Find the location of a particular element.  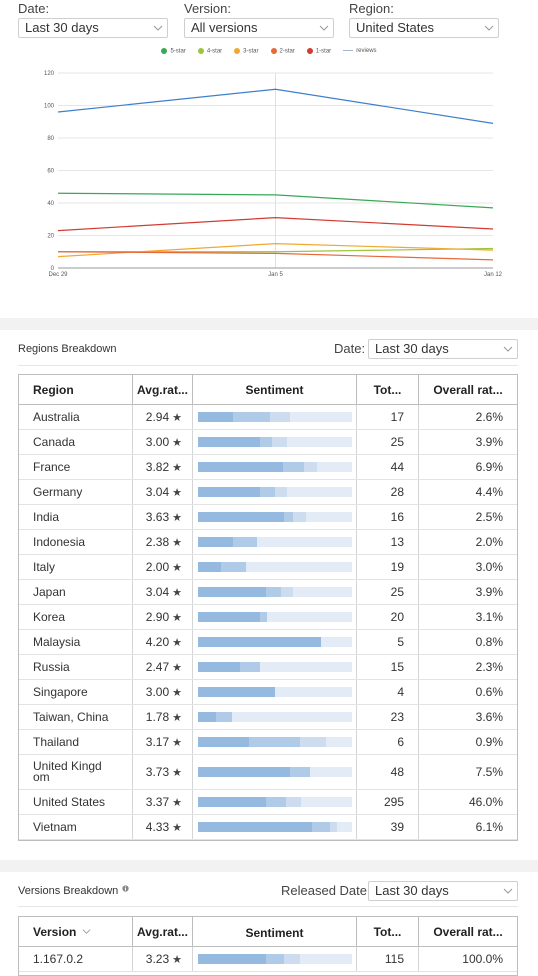

cell-overall-rating: 4.4% is located at coordinates (489, 492).